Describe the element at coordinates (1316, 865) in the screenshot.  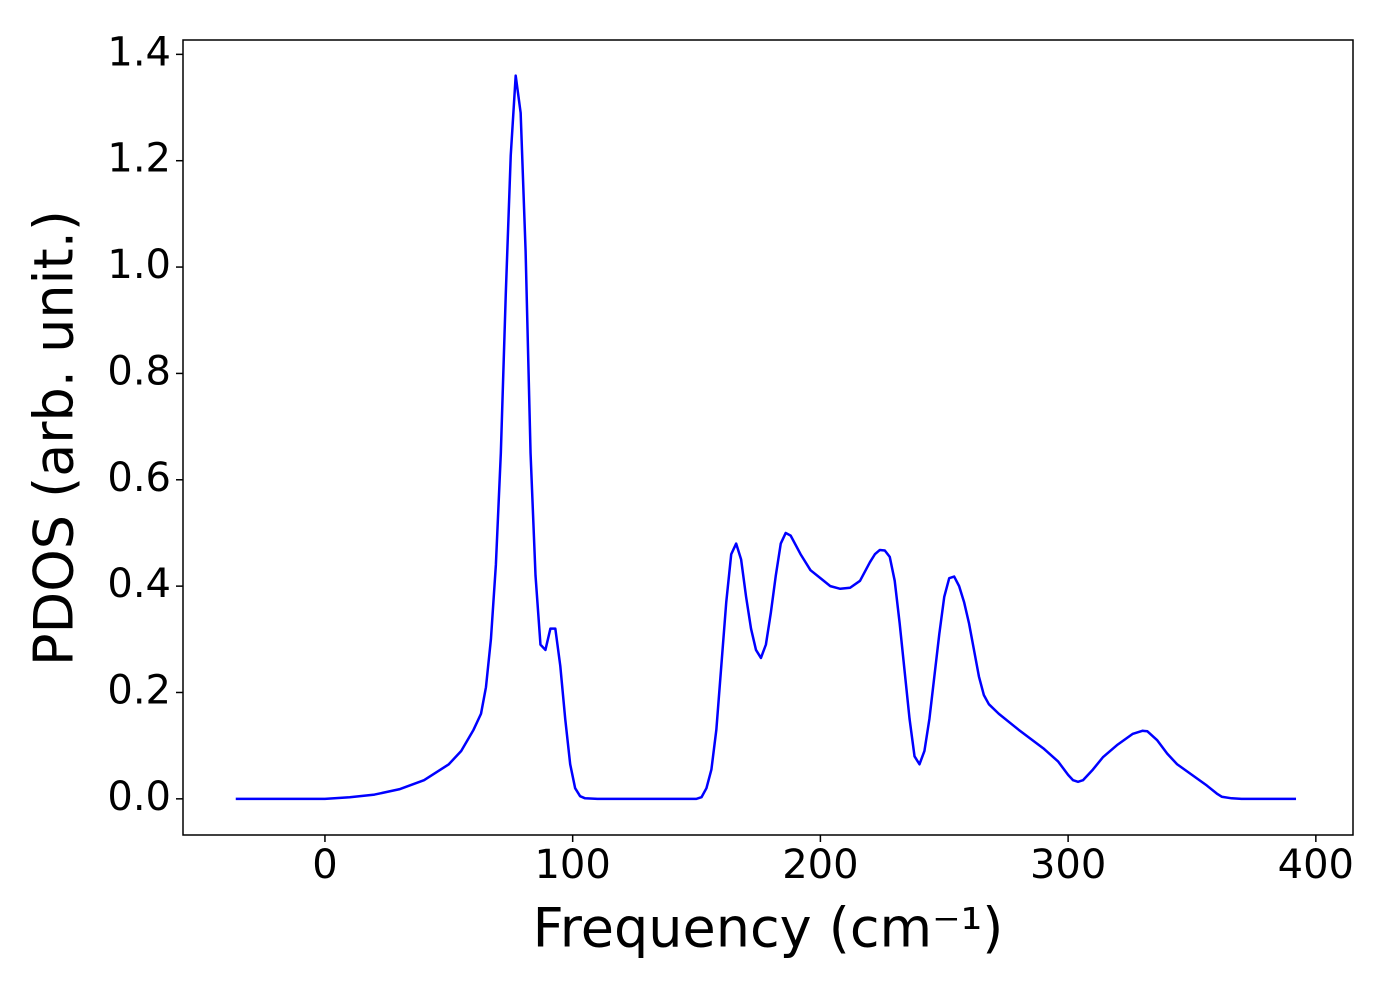
I see `x-tick-label: 400` at that location.